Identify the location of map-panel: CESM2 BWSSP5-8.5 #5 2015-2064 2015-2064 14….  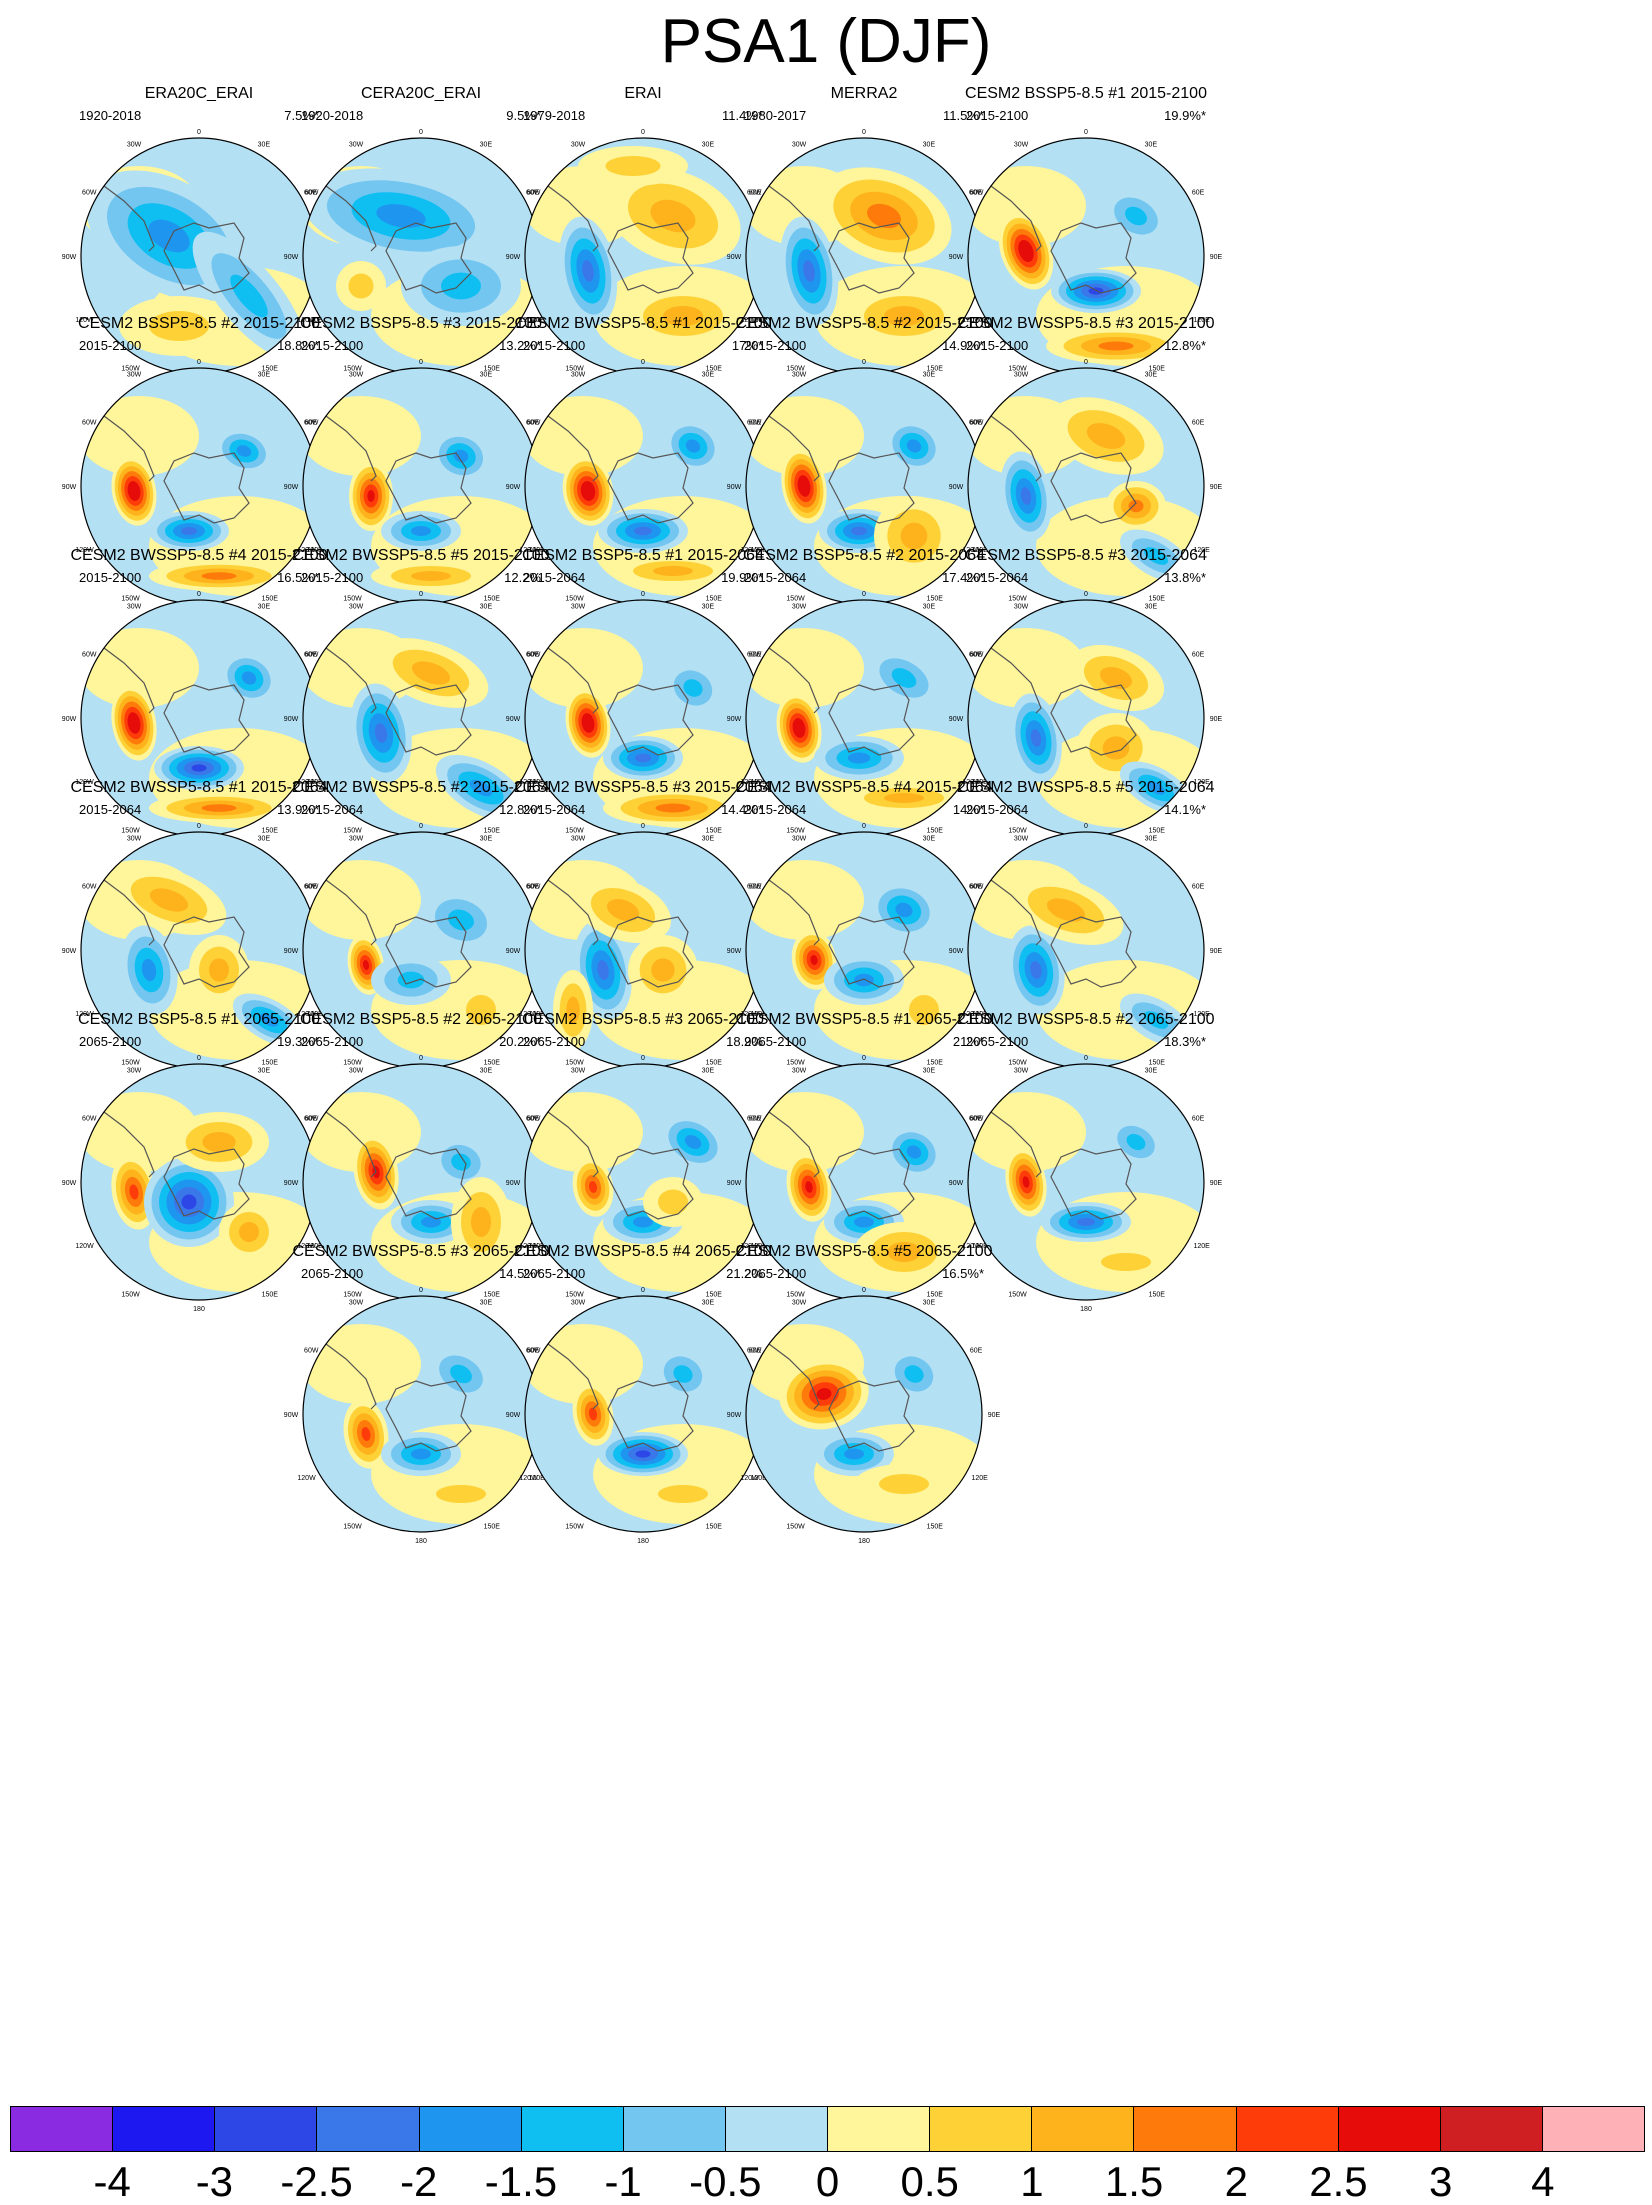
(1086, 933).